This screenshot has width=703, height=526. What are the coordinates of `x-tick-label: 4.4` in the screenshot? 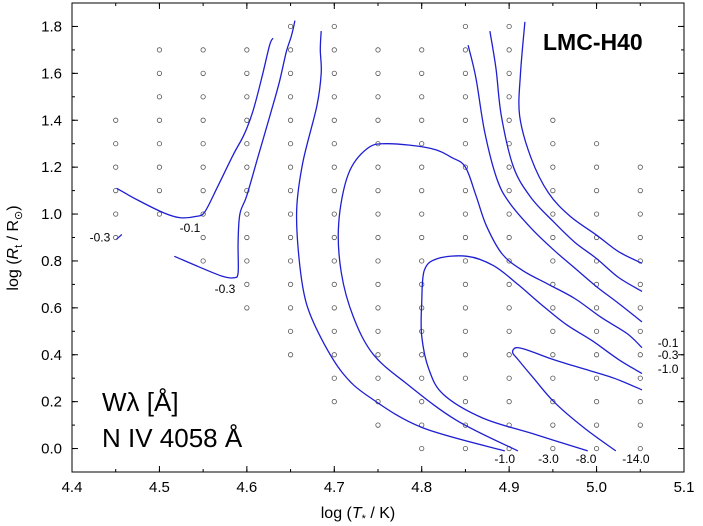 It's located at (72, 487).